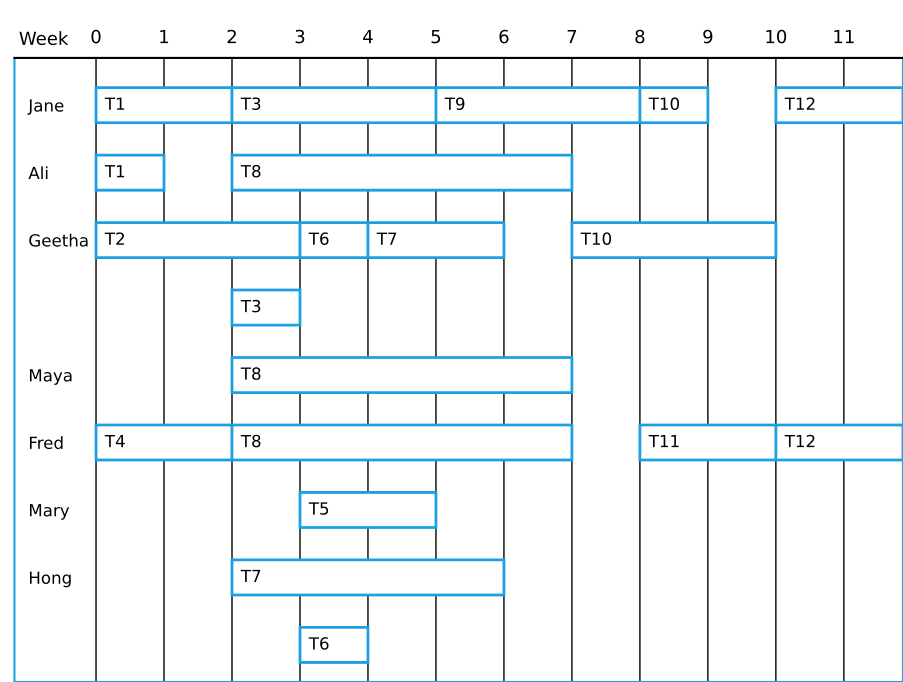 The image size is (903, 682). What do you see at coordinates (50, 512) in the screenshot?
I see `y-tick-label: Mary` at bounding box center [50, 512].